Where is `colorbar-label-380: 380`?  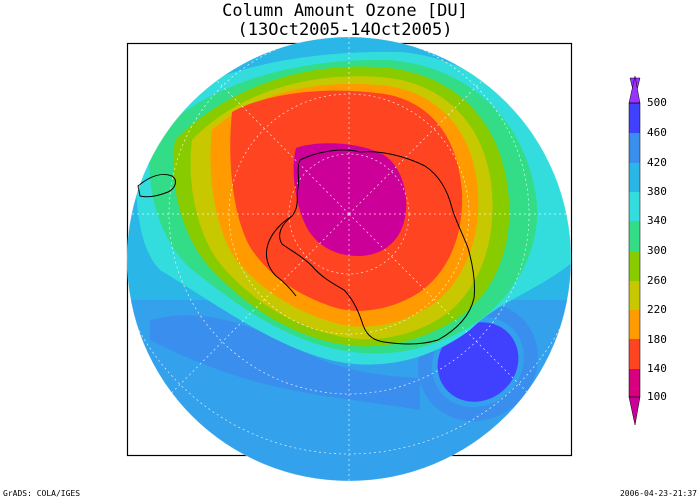 colorbar-label-380: 380 is located at coordinates (657, 191).